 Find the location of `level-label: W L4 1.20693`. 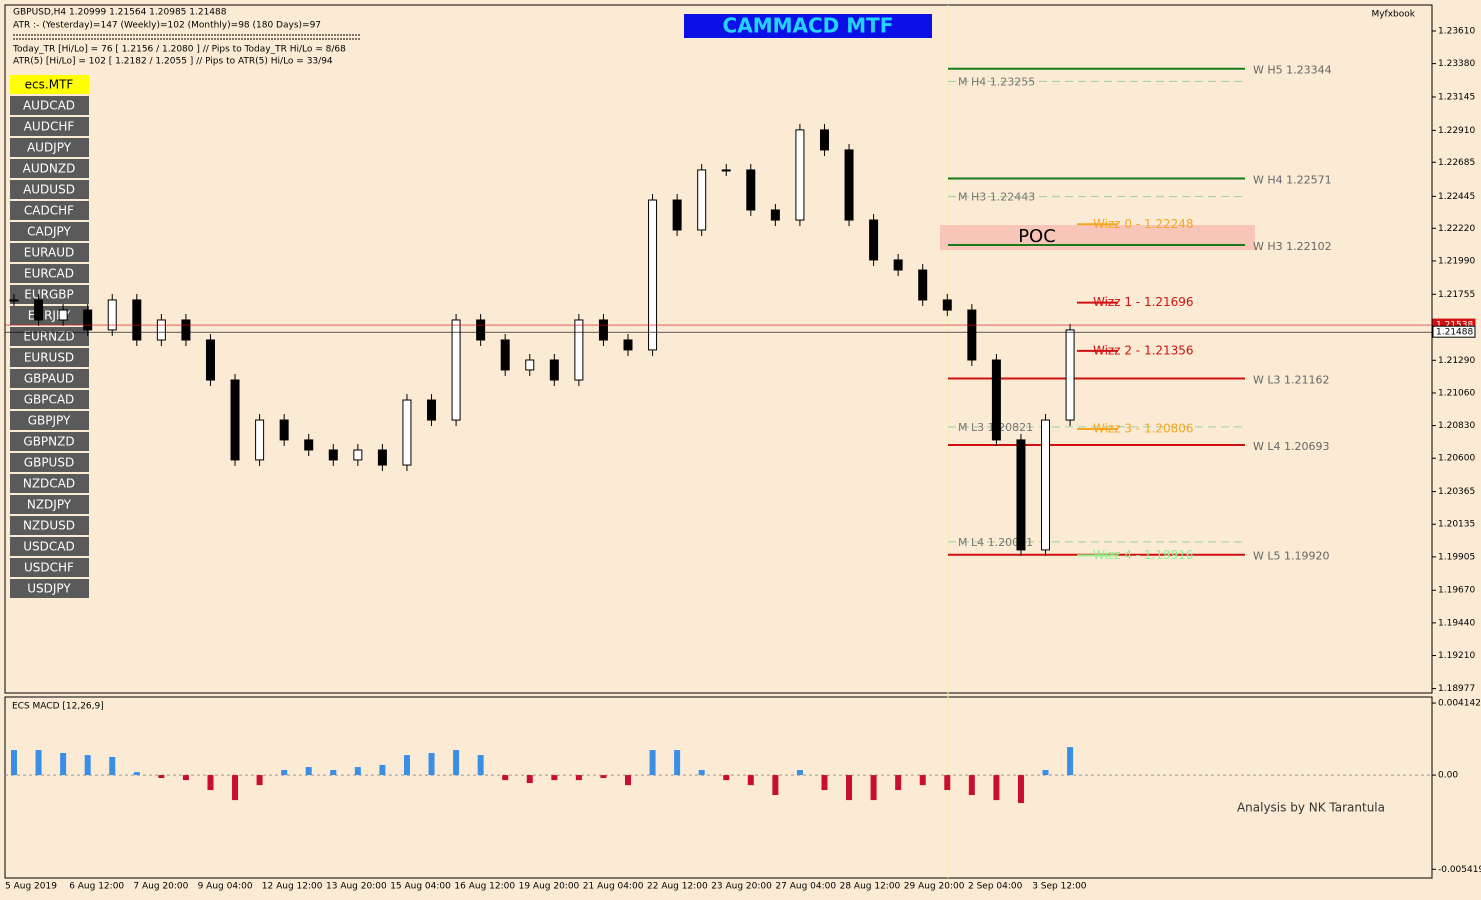

level-label: W L4 1.20693 is located at coordinates (1291, 446).